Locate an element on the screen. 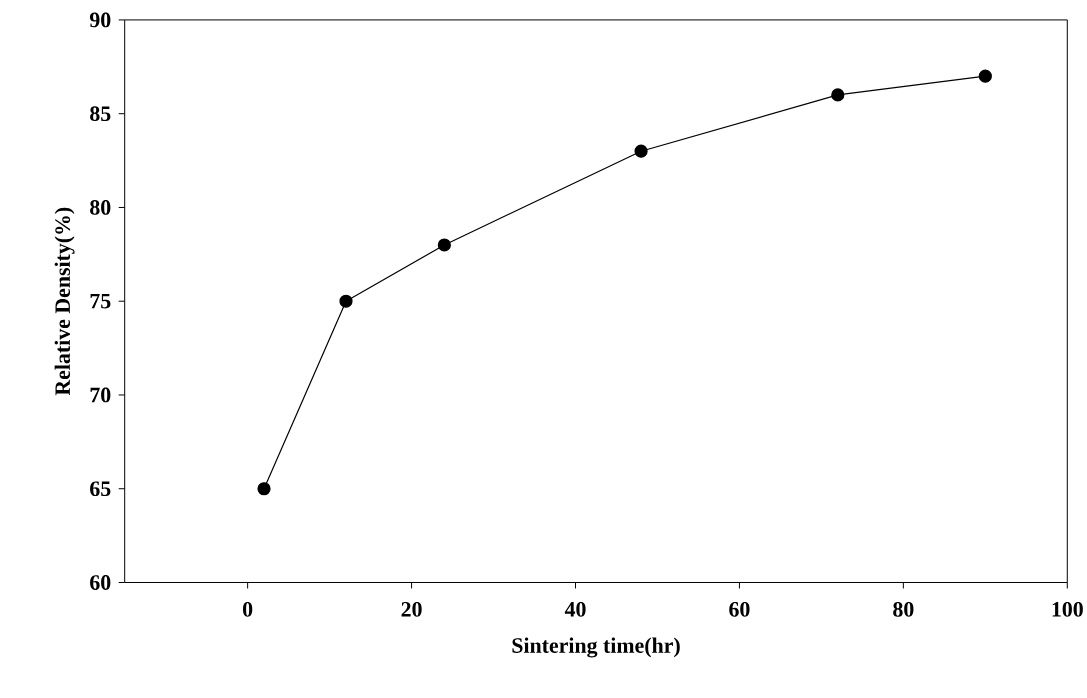 The width and height of the screenshot is (1087, 698). y-tick-label: 75 is located at coordinates (100, 301).